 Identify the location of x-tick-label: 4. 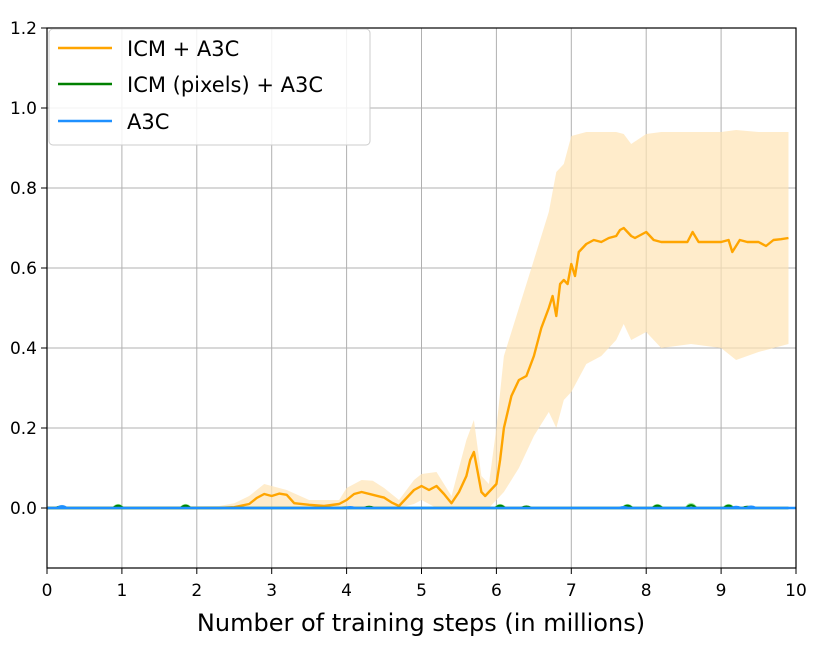
(346, 591).